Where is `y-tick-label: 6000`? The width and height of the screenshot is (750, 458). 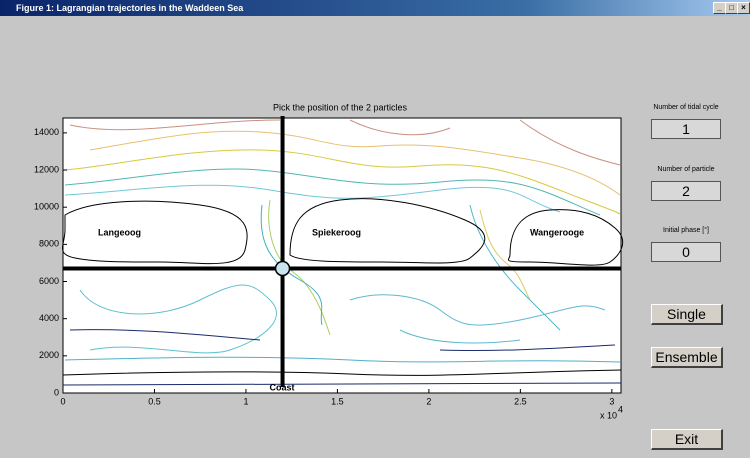 y-tick-label: 6000 is located at coordinates (49, 281).